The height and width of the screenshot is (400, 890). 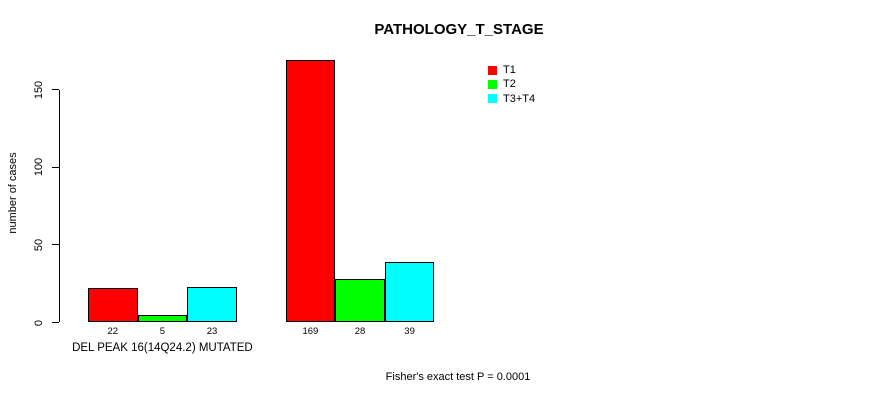 I want to click on bar-value-label: 22, so click(x=113, y=331).